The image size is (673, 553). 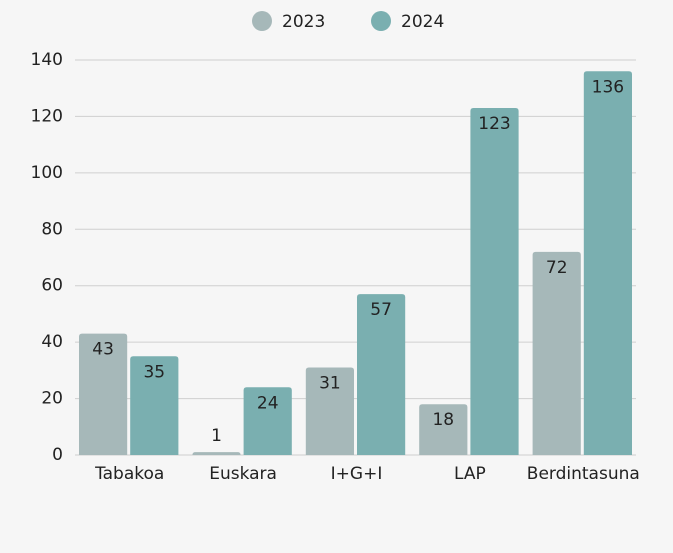 What do you see at coordinates (268, 403) in the screenshot?
I see `data-label: 24` at bounding box center [268, 403].